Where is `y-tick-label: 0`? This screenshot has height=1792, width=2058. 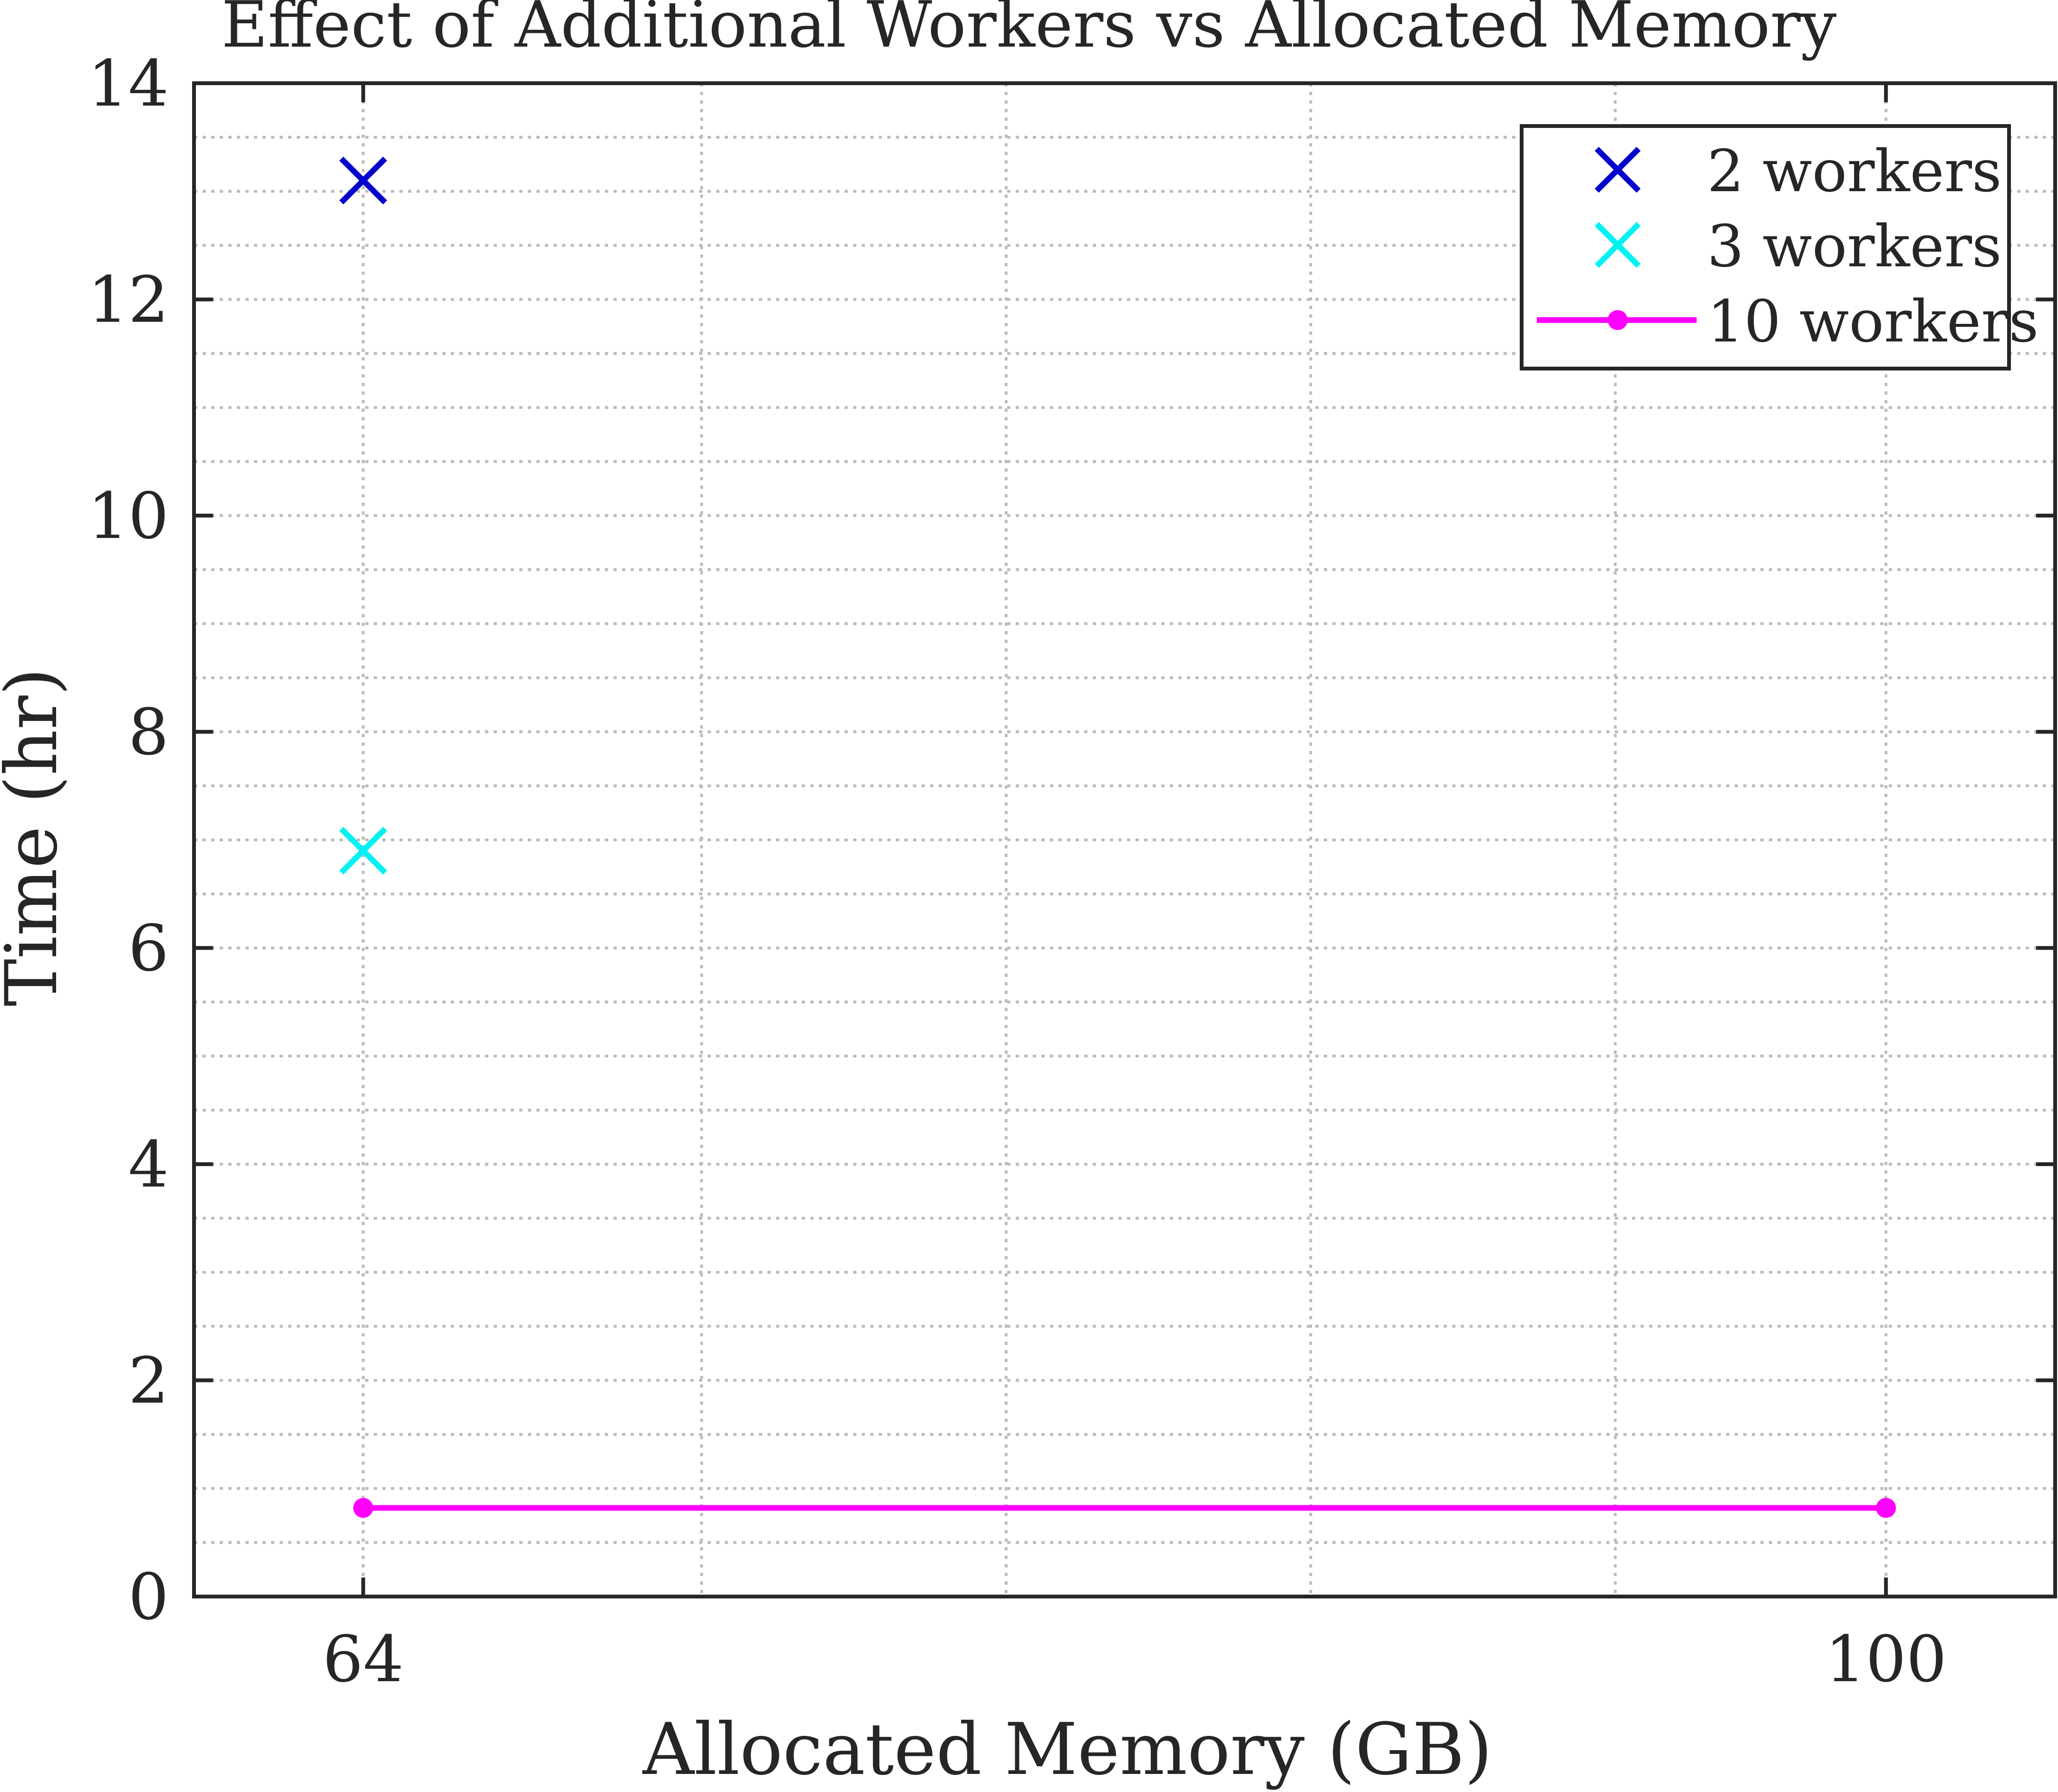
y-tick-label: 0 is located at coordinates (148, 1597).